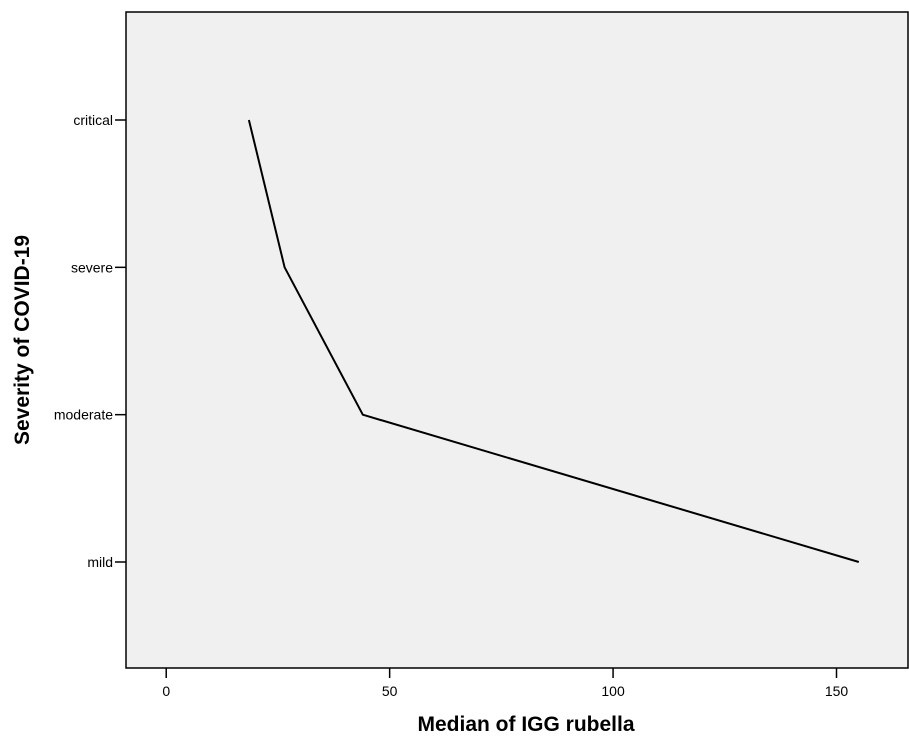  I want to click on x-axis-title: Median of IGG rubella, so click(525, 724).